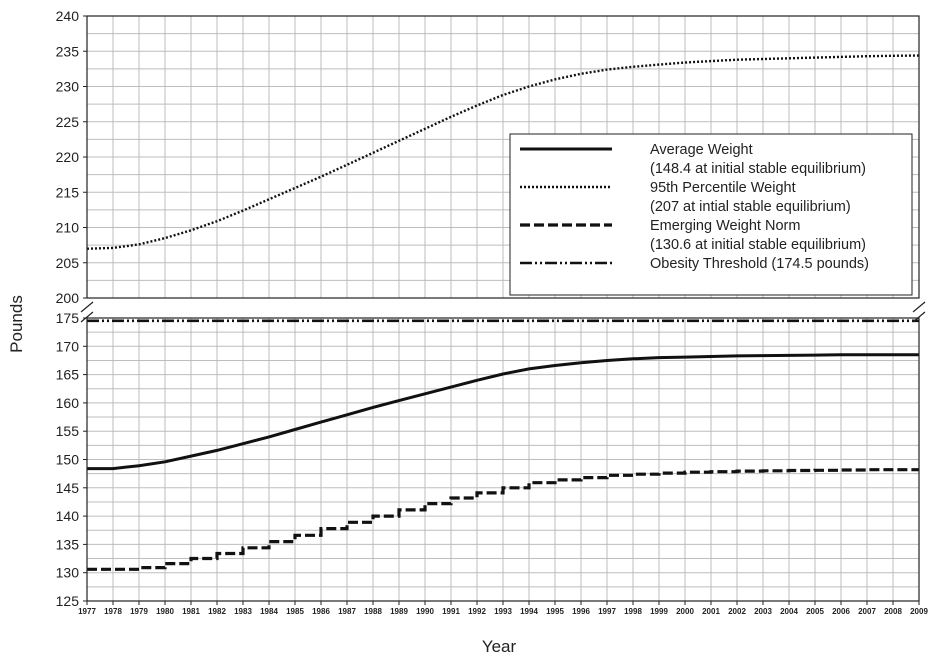 The height and width of the screenshot is (657, 932). I want to click on legend-note: (207 at intial stable equilibrium), so click(750, 207).